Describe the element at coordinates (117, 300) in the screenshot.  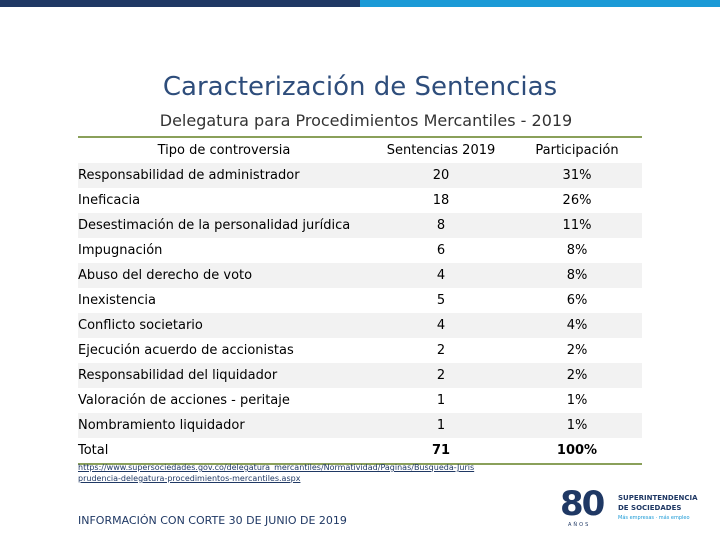
I see `cell-type: Inexistencia` at that location.